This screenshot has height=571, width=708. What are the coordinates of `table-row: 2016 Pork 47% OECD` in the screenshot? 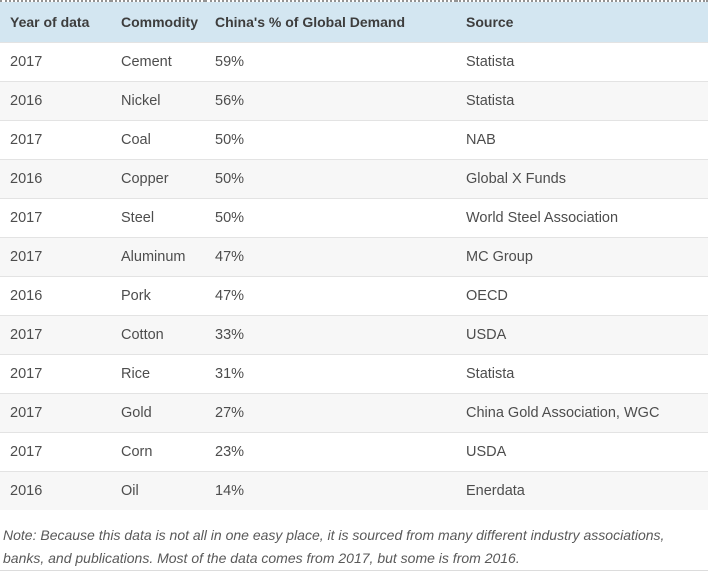 It's located at (354, 296).